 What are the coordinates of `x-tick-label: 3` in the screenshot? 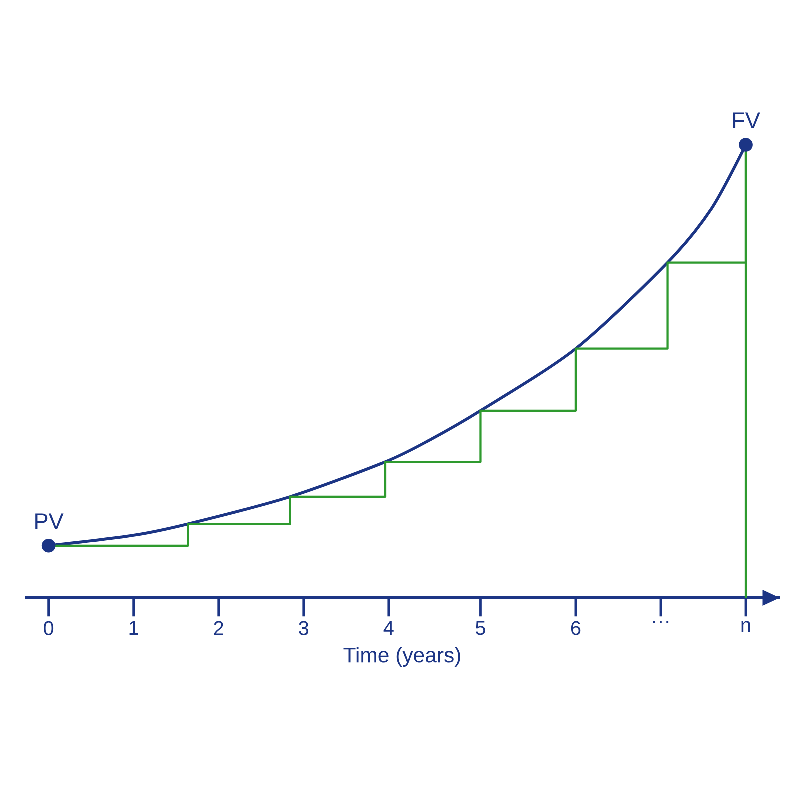 It's located at (304, 628).